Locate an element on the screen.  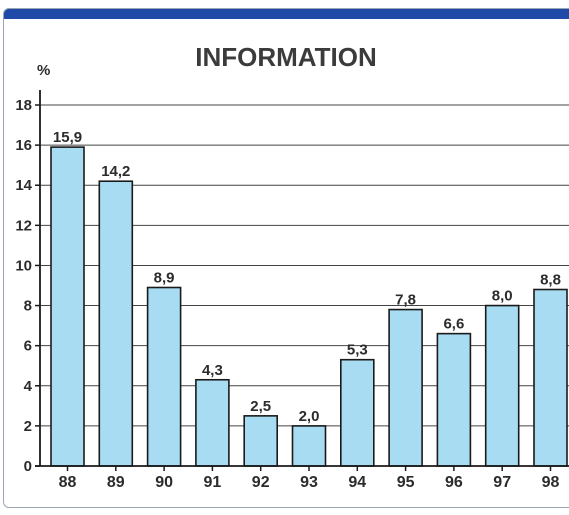
x-axis-categories: 88 89 90 91 92 93 94 95 96 97 98 is located at coordinates (309, 478).